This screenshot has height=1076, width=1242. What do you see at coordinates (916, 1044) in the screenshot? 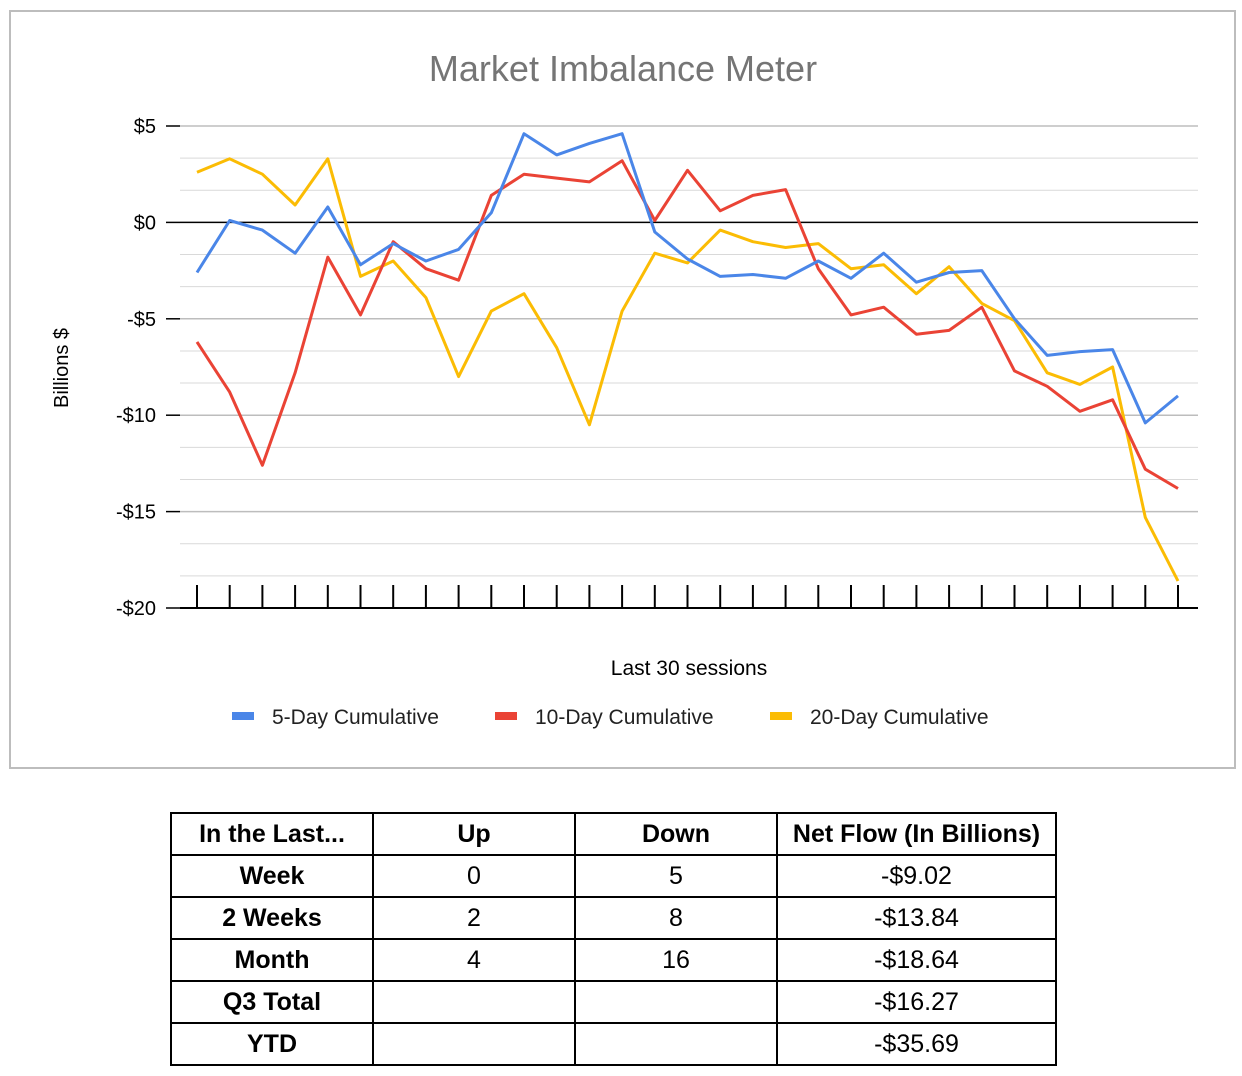
I see `net-flow-cell: -$35.69` at bounding box center [916, 1044].